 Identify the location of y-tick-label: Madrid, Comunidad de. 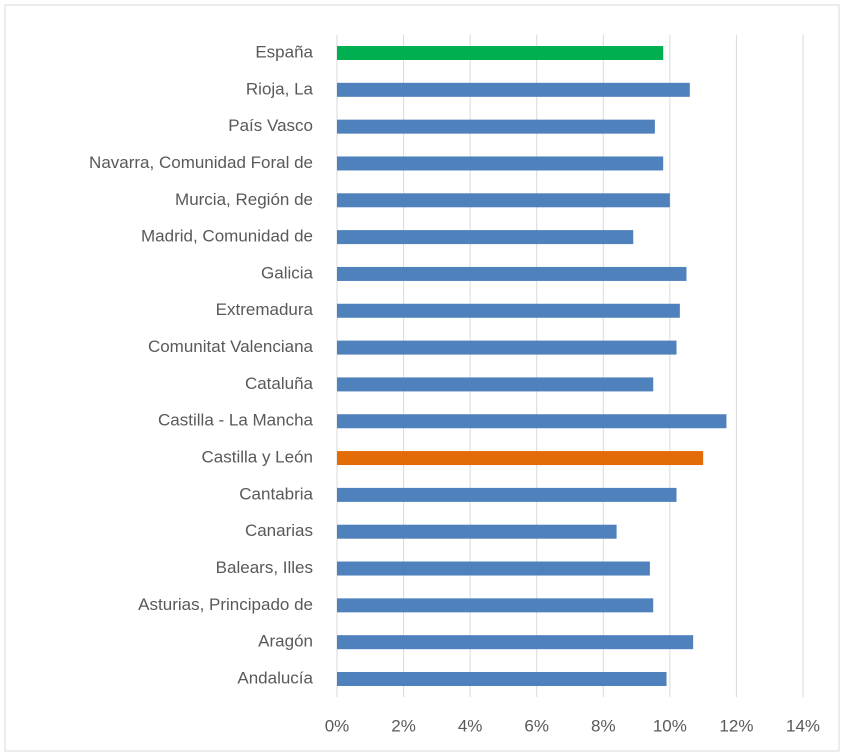
(227, 236).